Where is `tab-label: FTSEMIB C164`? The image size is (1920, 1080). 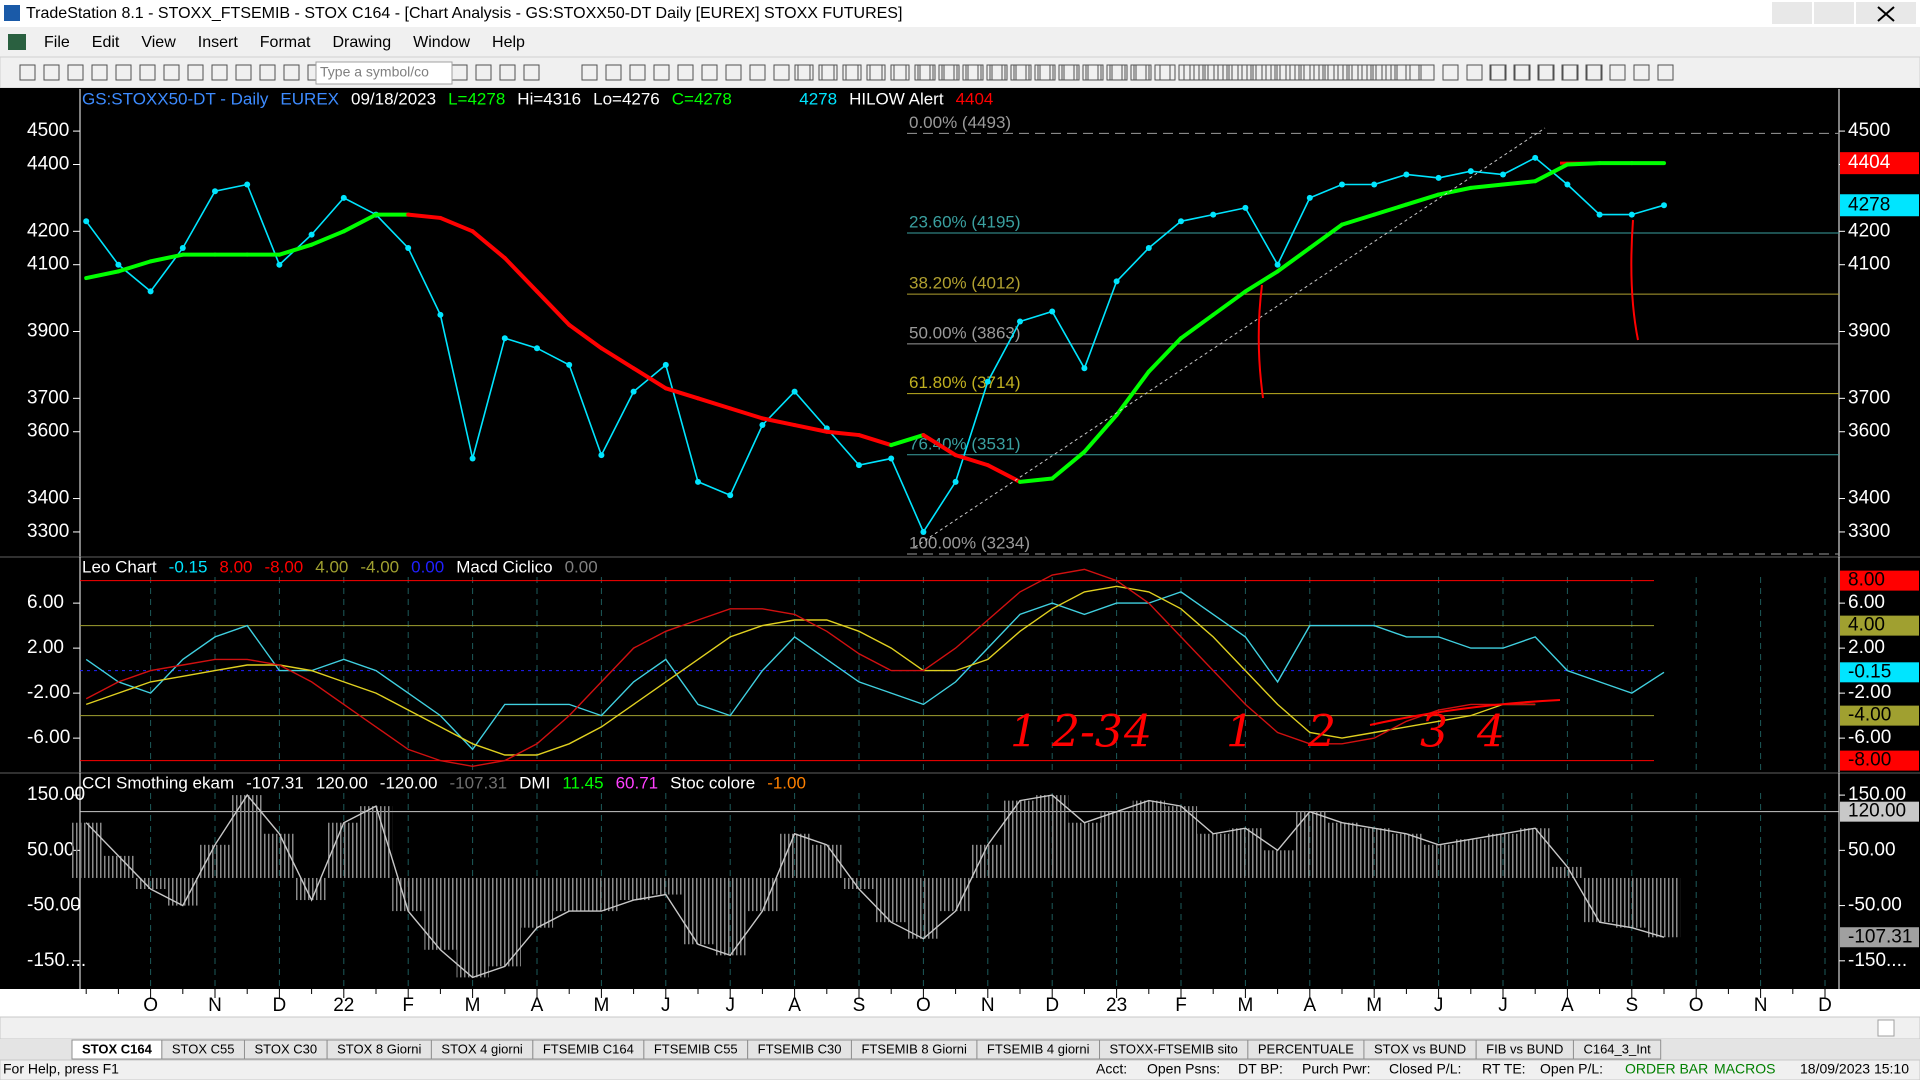 tab-label: FTSEMIB C164 is located at coordinates (588, 1048).